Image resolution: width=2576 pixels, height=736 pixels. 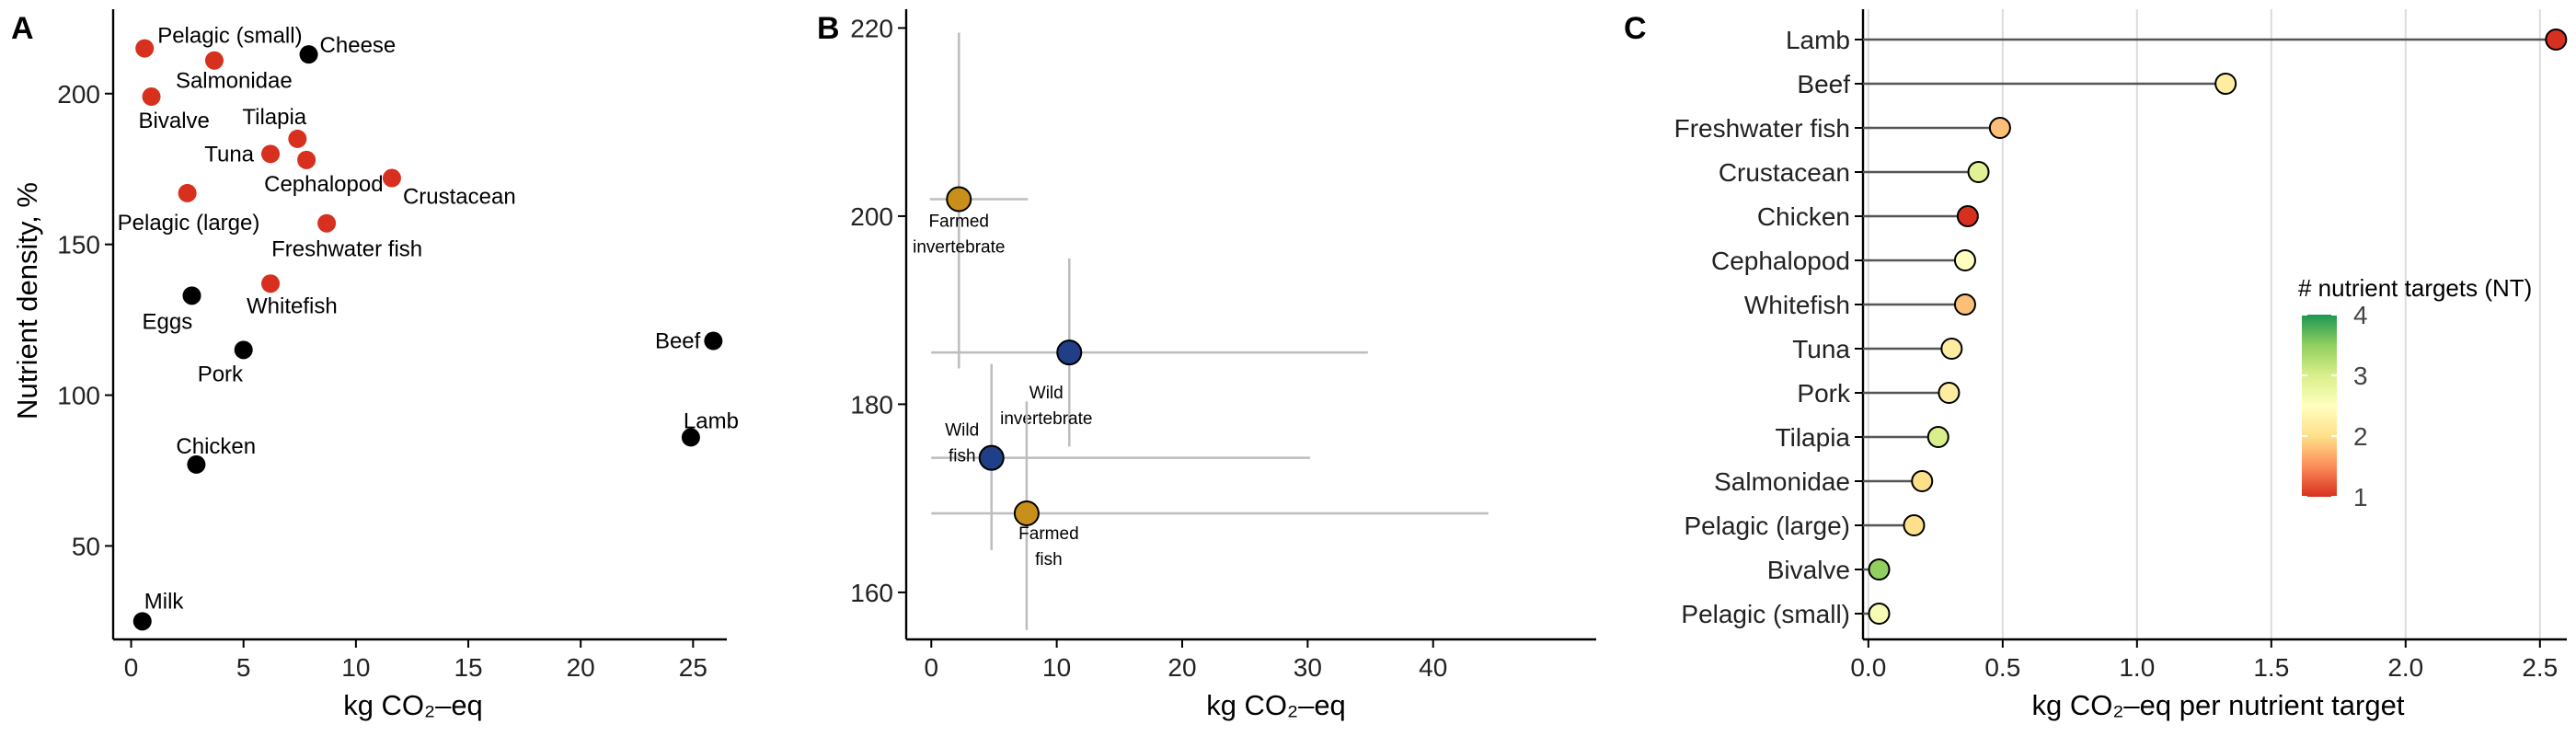 I want to click on panel-b-y-tick-label: 180, so click(x=871, y=404).